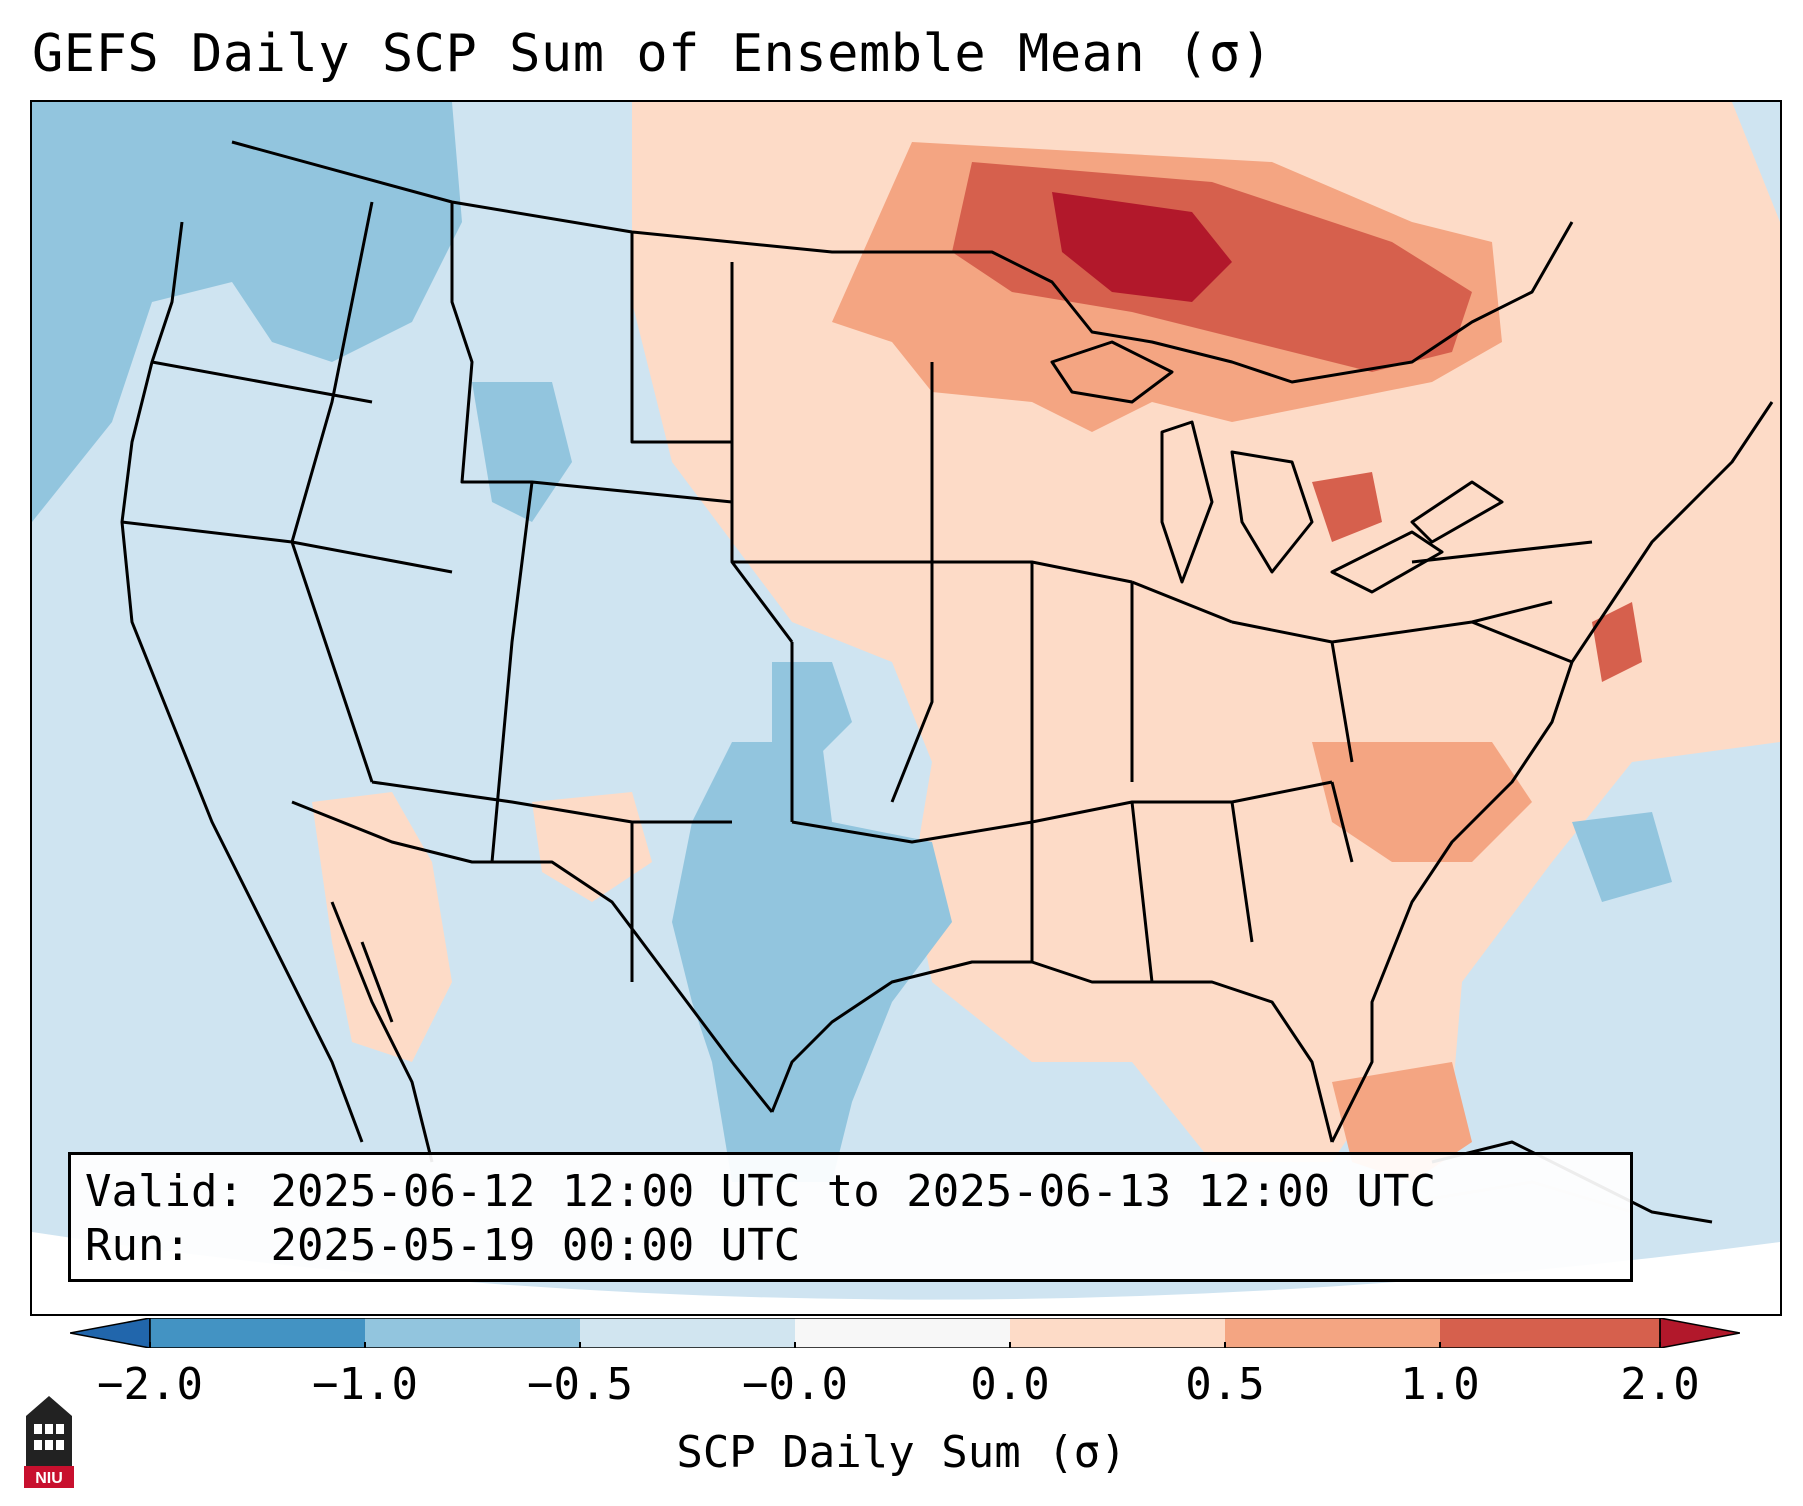  What do you see at coordinates (522, 452) in the screenshot?
I see `anomaly-negative-wy` at bounding box center [522, 452].